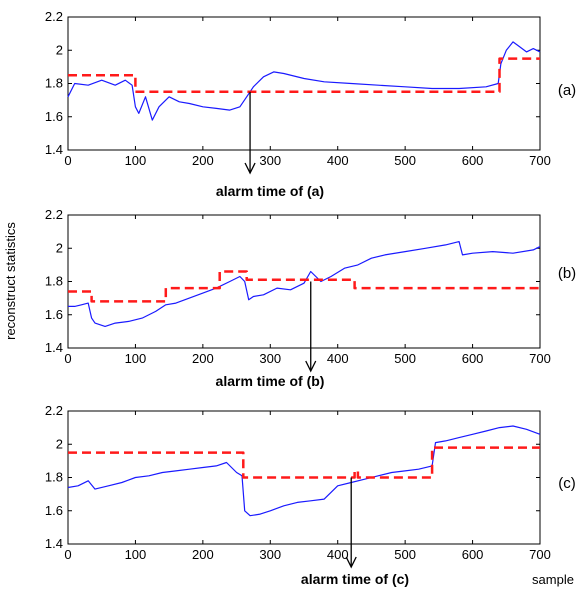 The height and width of the screenshot is (591, 586). Describe the element at coordinates (355, 579) in the screenshot. I see `alarm-annotation: alarm time of (c)` at that location.